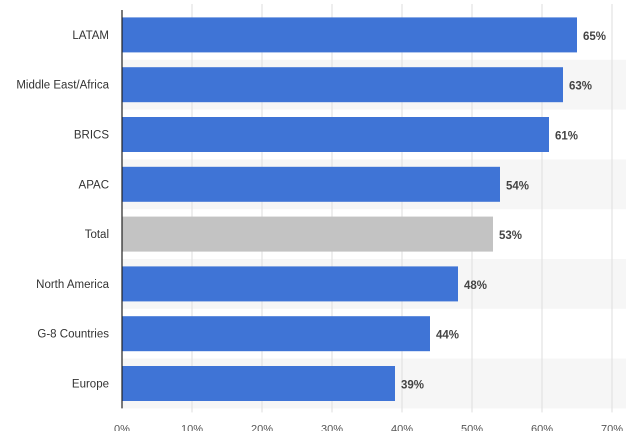 The height and width of the screenshot is (436, 626). I want to click on category-label: G-8 Countries, so click(73, 335).